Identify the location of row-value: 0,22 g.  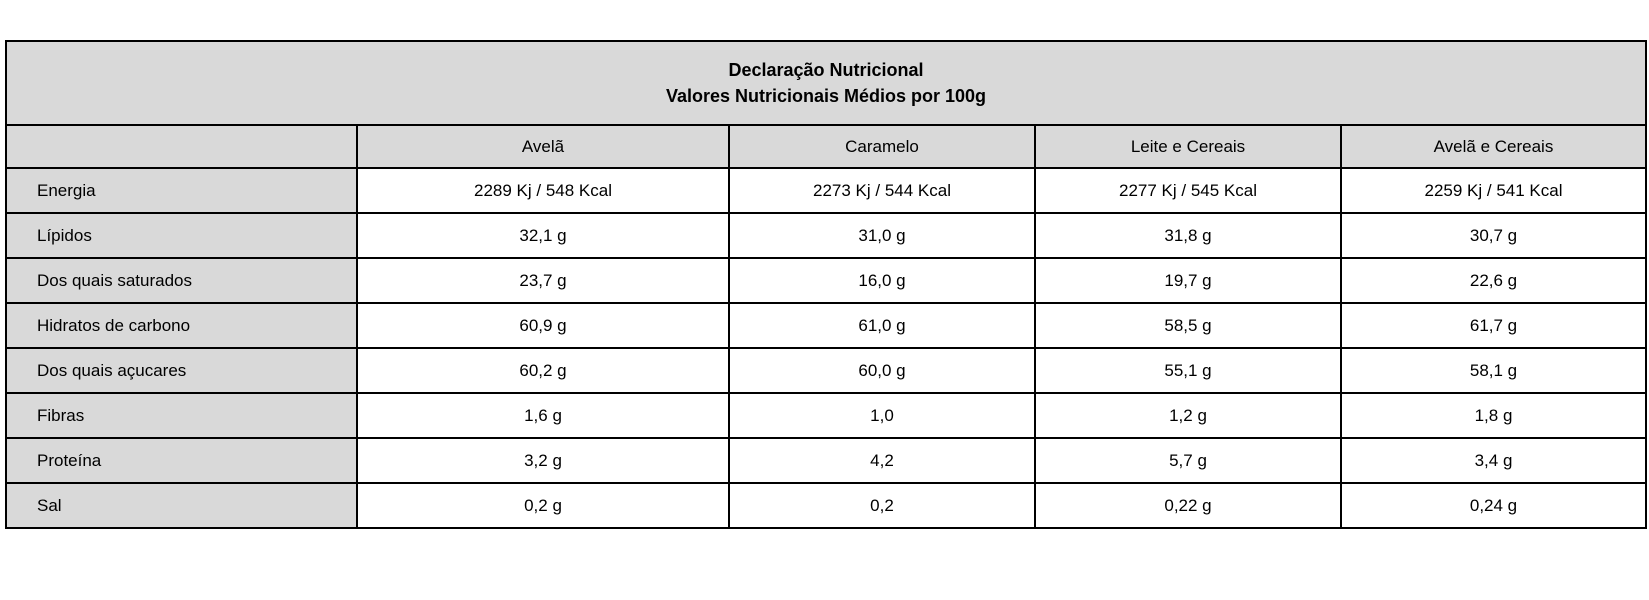
(1188, 505).